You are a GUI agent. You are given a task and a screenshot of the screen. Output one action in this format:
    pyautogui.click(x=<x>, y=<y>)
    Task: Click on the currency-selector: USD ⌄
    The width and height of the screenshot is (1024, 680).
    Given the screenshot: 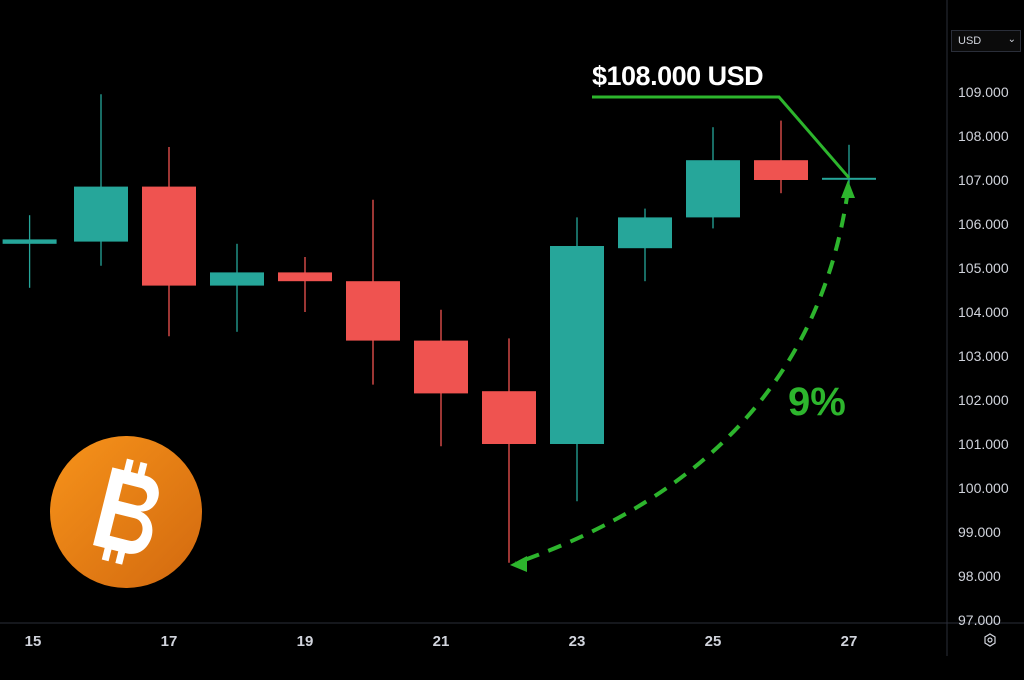 What is the action you would take?
    pyautogui.click(x=986, y=41)
    